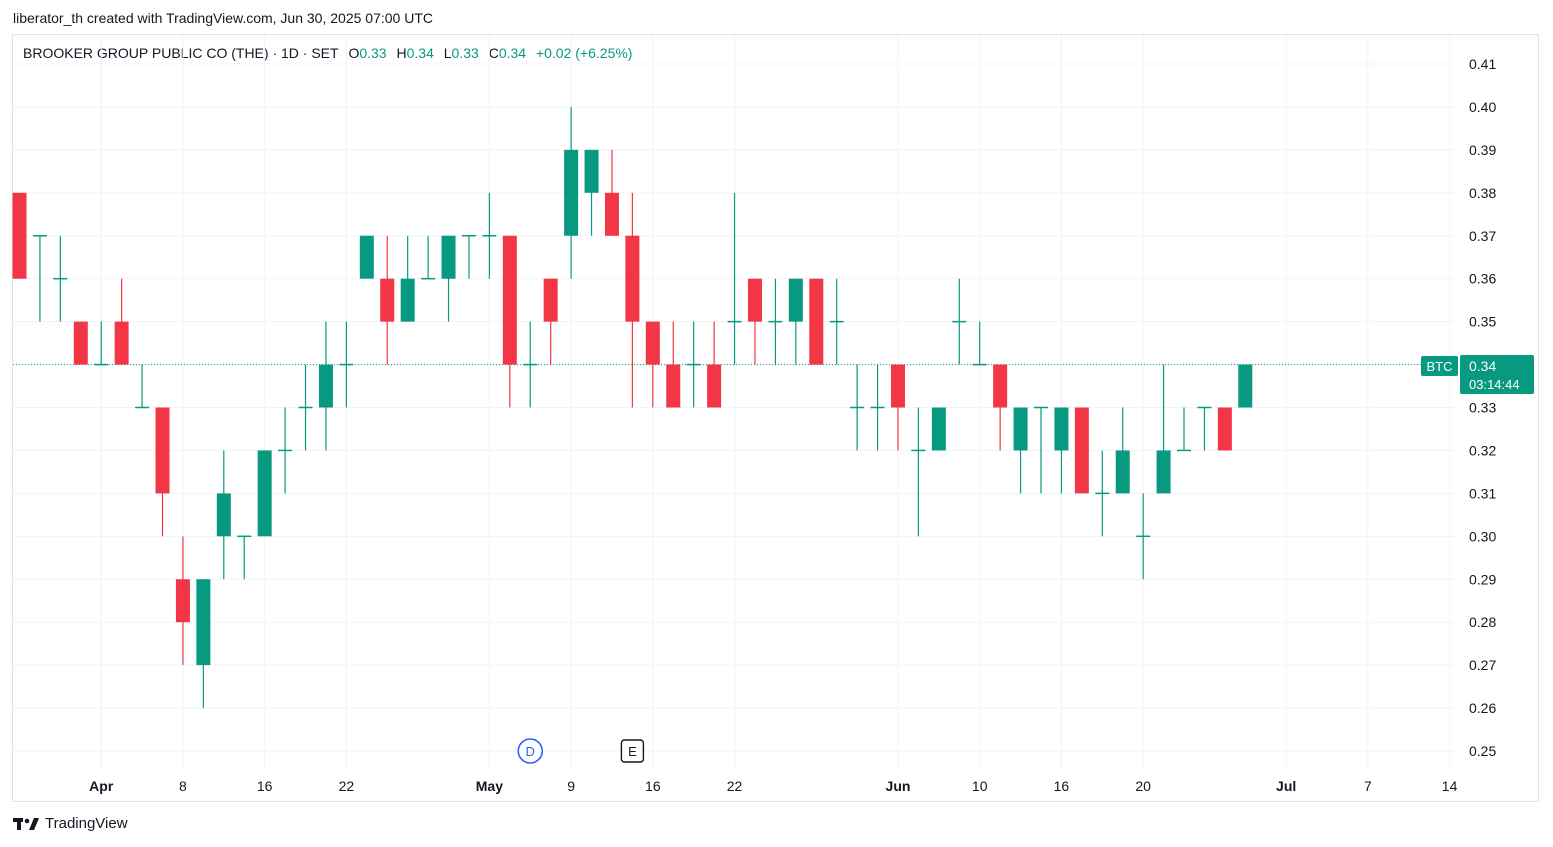 The image size is (1553, 847). I want to click on legend-high: 0.34, so click(420, 53).